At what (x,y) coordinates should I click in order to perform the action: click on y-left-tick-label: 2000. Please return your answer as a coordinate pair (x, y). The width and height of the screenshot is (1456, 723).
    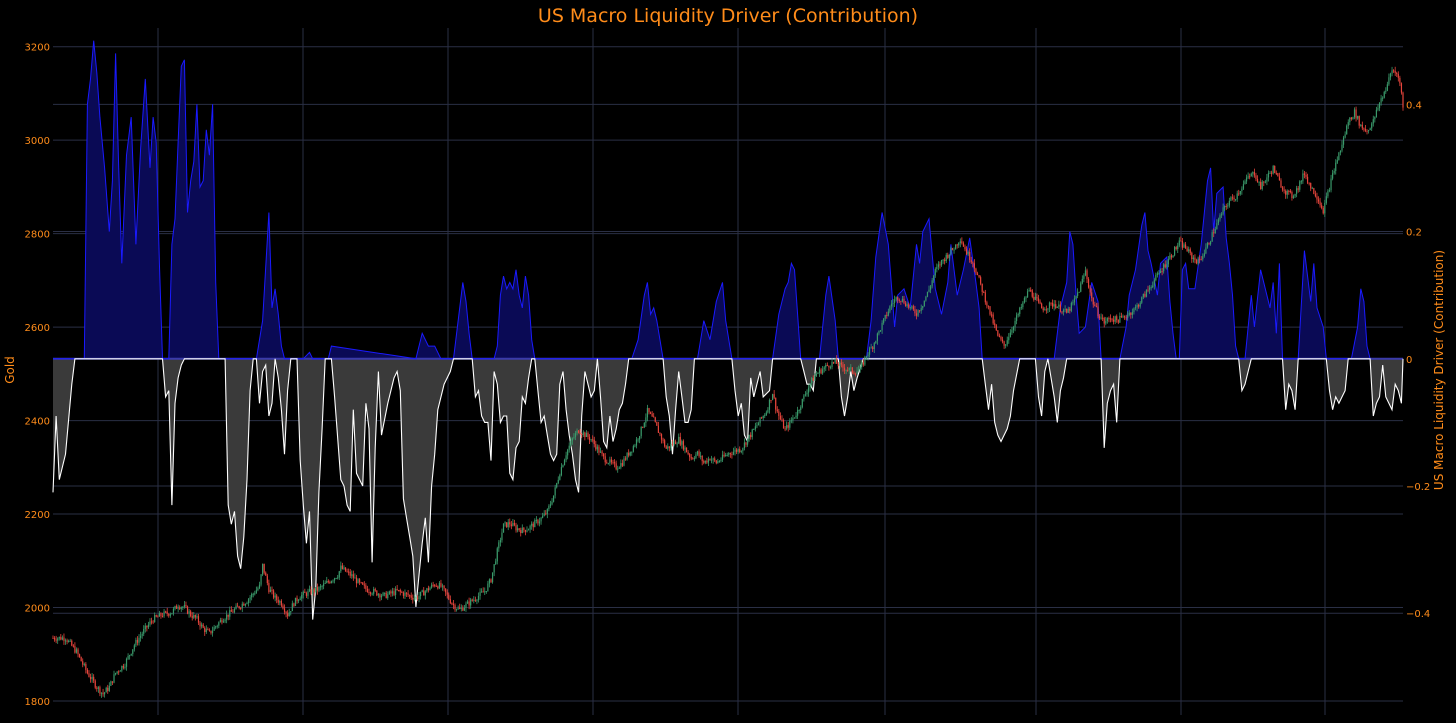
    Looking at the image, I should click on (37, 609).